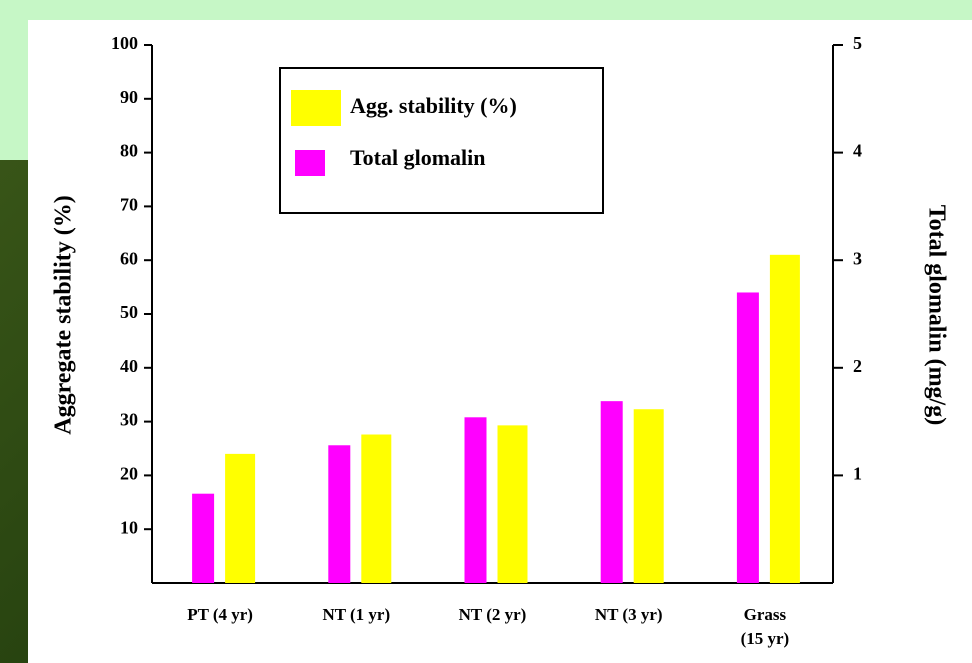  Describe the element at coordinates (857, 43) in the screenshot. I see `y2-tick-label: 5` at that location.